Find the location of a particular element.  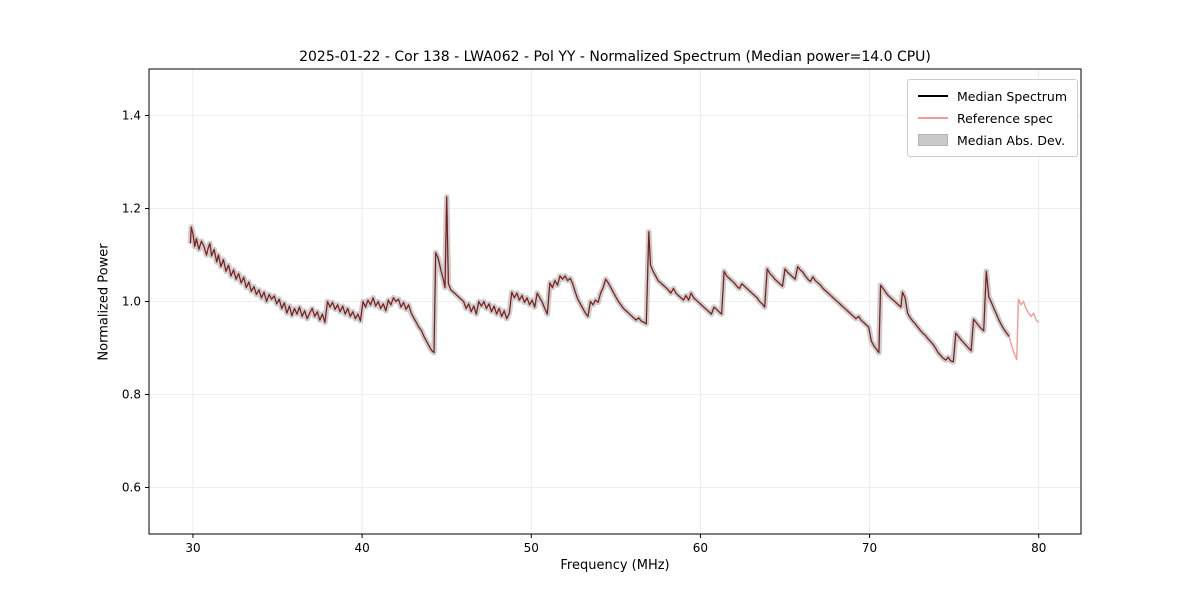

svg-text: 1.0 is located at coordinates (131, 302).